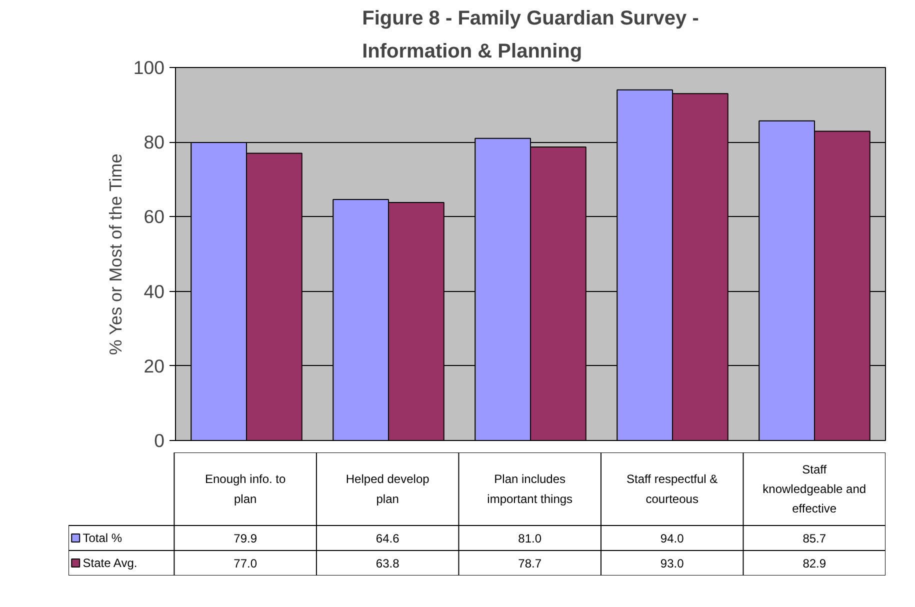 The image size is (915, 607). Describe the element at coordinates (388, 539) in the screenshot. I see `data-label: 64.6` at that location.